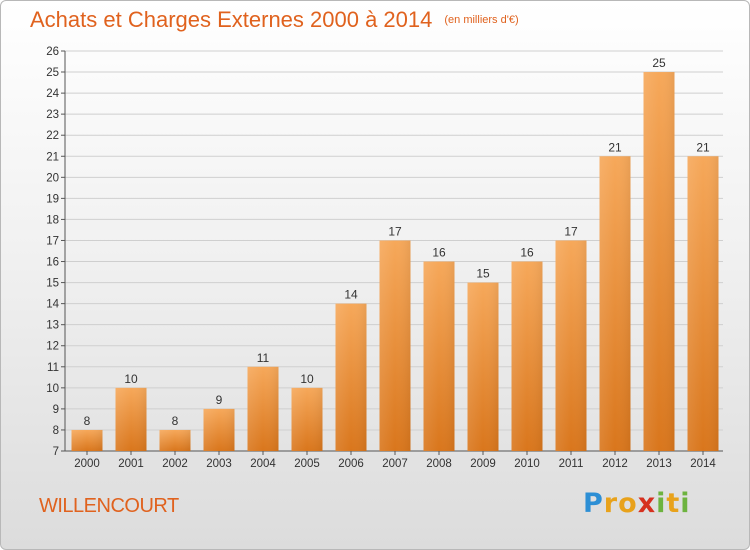 Image resolution: width=750 pixels, height=550 pixels. Describe the element at coordinates (628, 503) in the screenshot. I see `logo-letter: o` at that location.